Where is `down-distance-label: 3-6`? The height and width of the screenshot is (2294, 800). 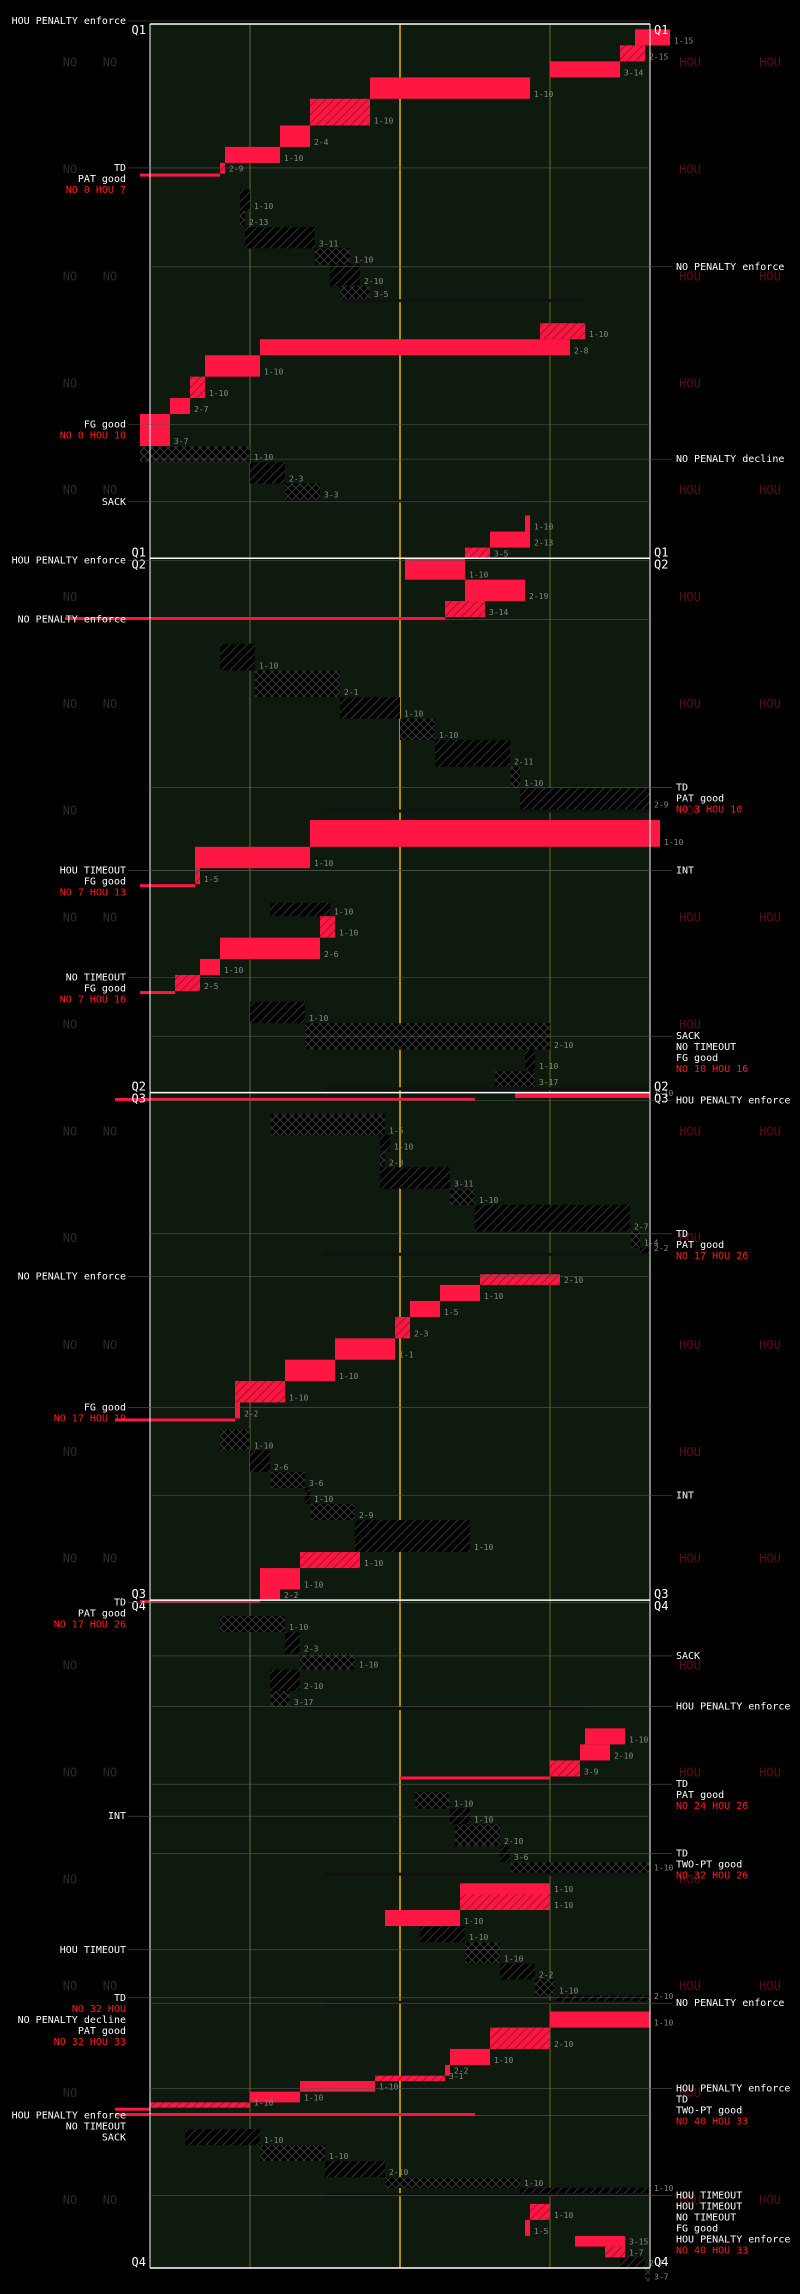 down-distance-label: 3-6 is located at coordinates (521, 1857).